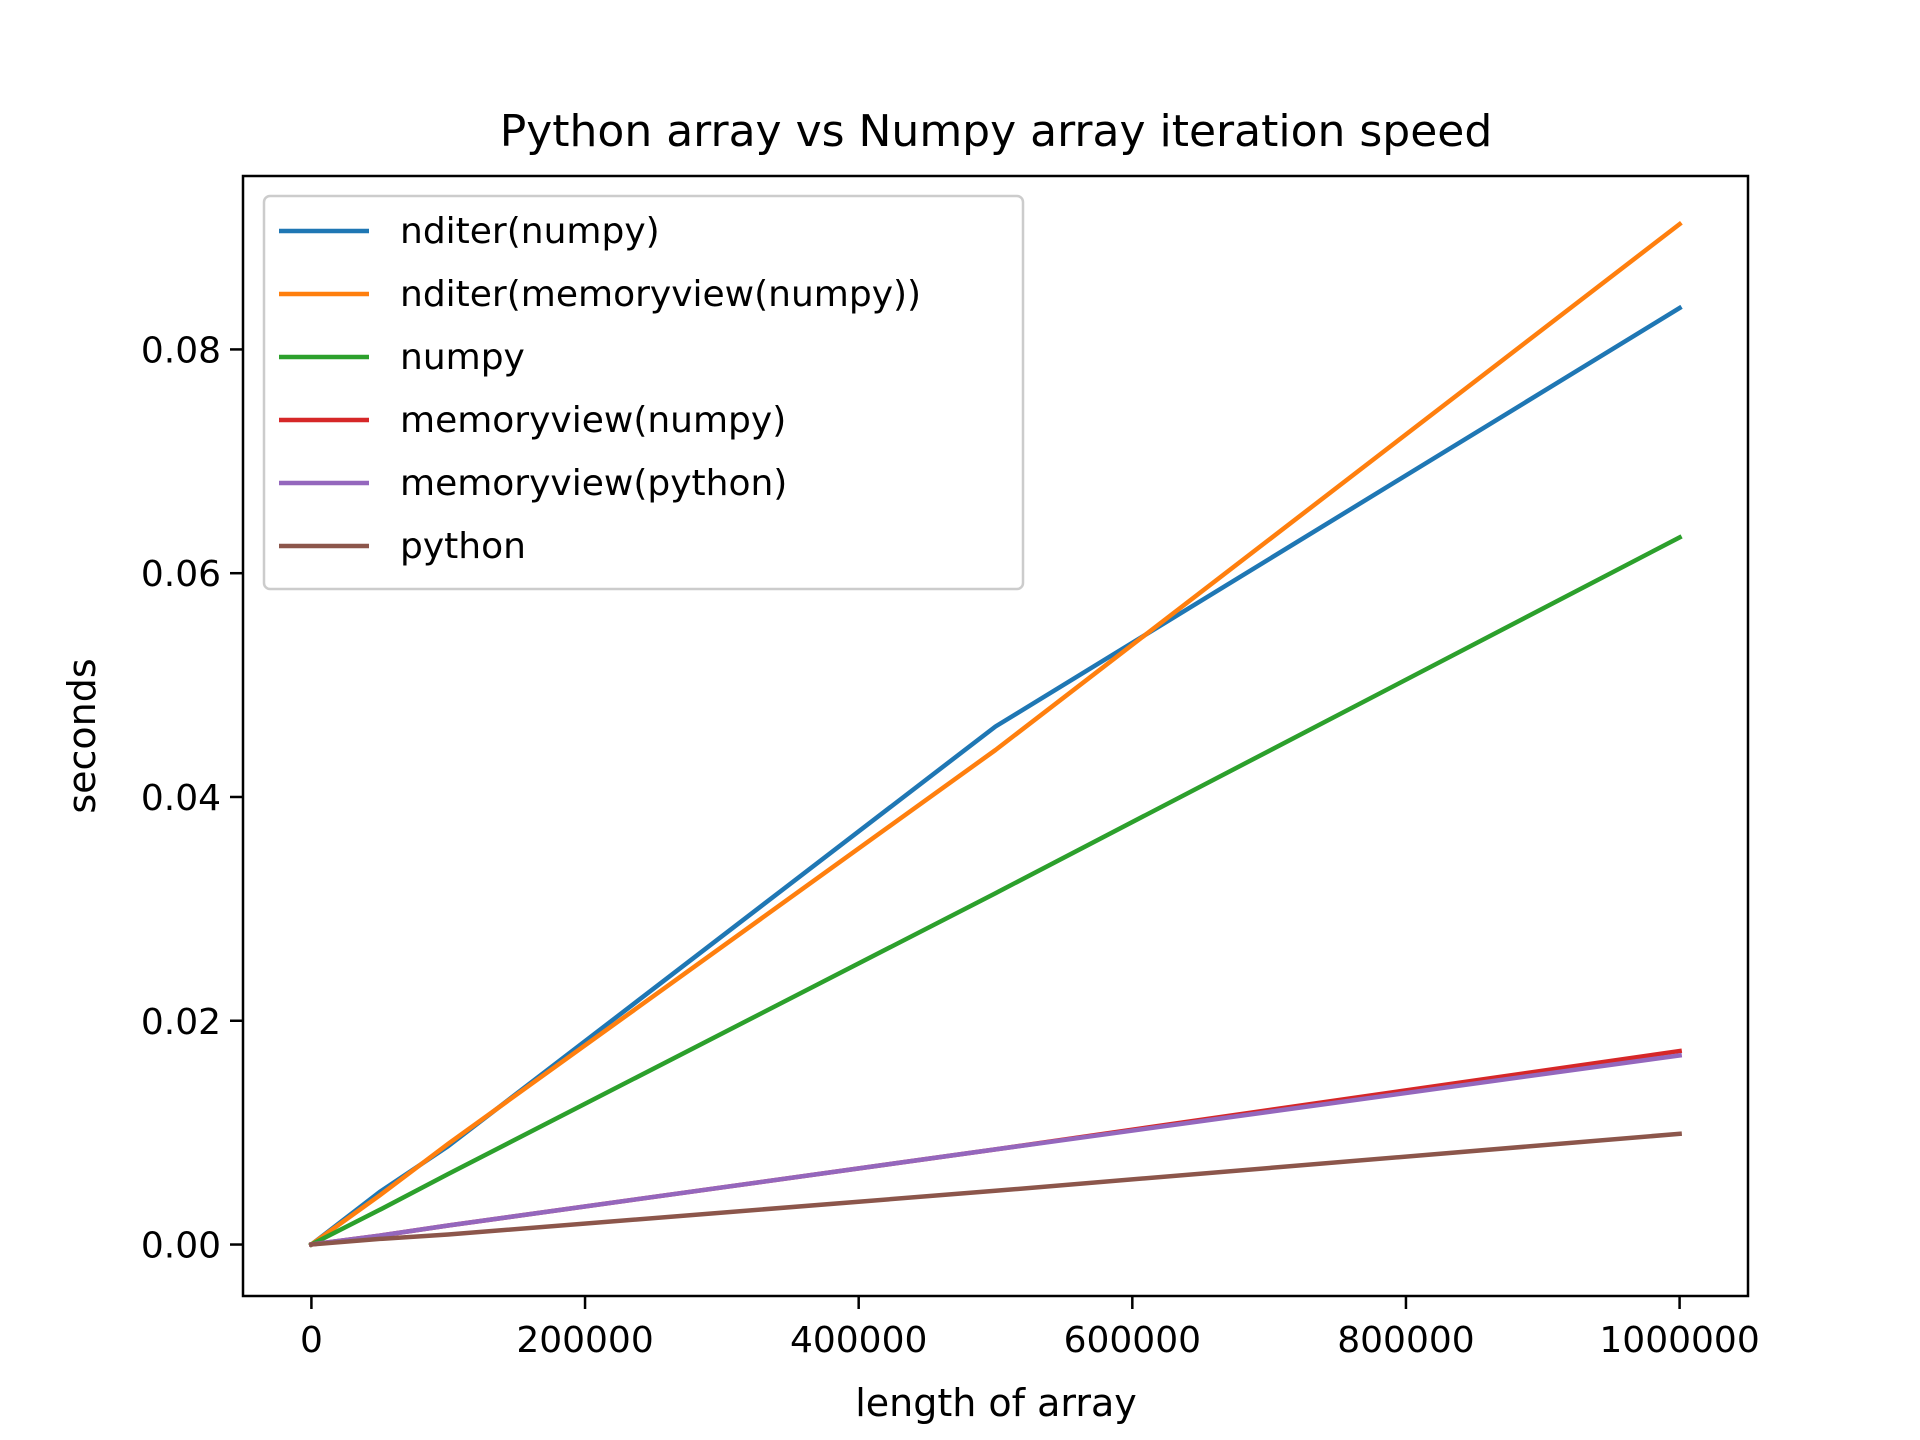  What do you see at coordinates (1030, 1328) in the screenshot?
I see `x-axis: 0 200000 400000 600000 800000 1000000` at bounding box center [1030, 1328].